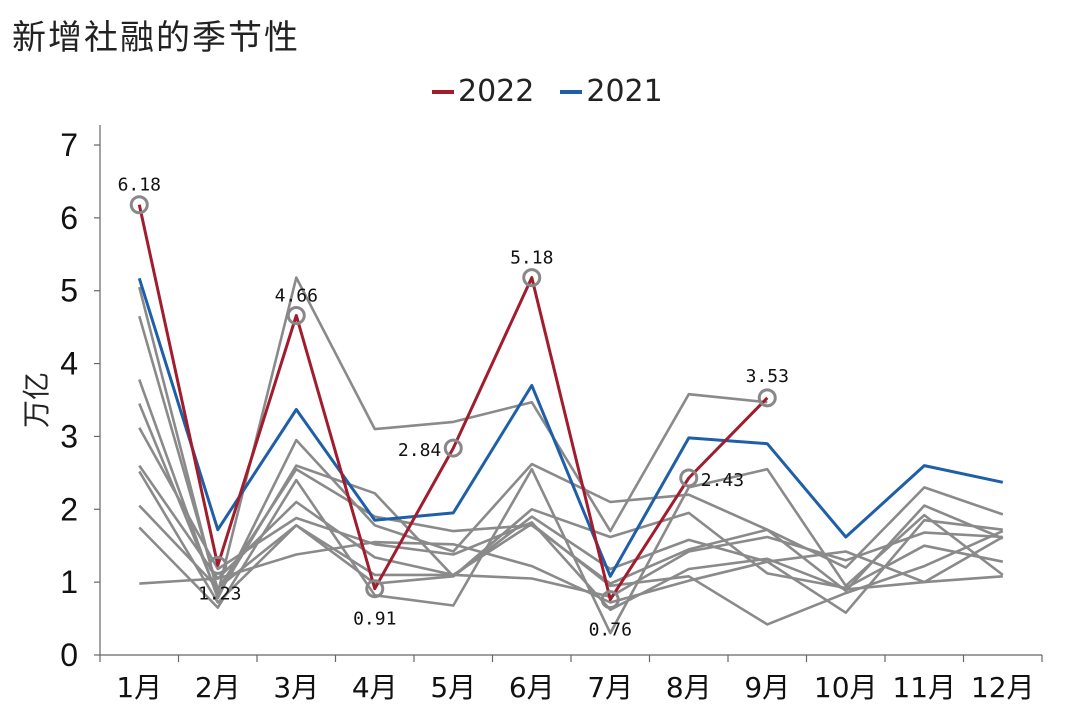 This screenshot has height=720, width=1080. What do you see at coordinates (767, 376) in the screenshot?
I see `data-label: 3.53` at bounding box center [767, 376].